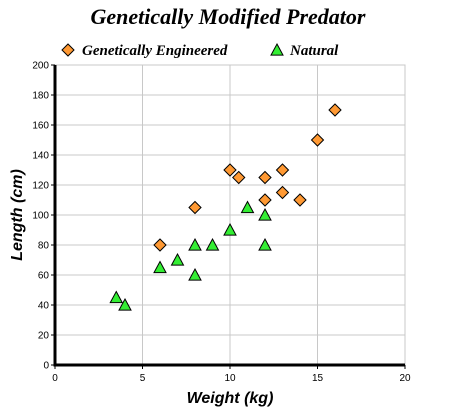 The height and width of the screenshot is (420, 450). What do you see at coordinates (230, 378) in the screenshot?
I see `x-tick-label: 10` at bounding box center [230, 378].